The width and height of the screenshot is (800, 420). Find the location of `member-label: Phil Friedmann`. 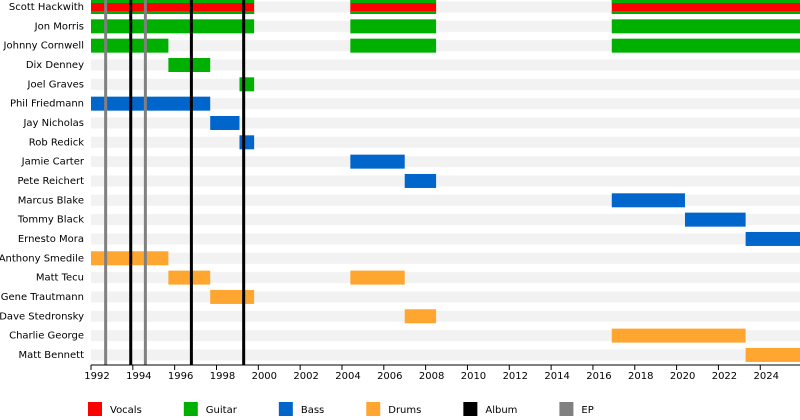

member-label: Phil Friedmann is located at coordinates (47, 104).